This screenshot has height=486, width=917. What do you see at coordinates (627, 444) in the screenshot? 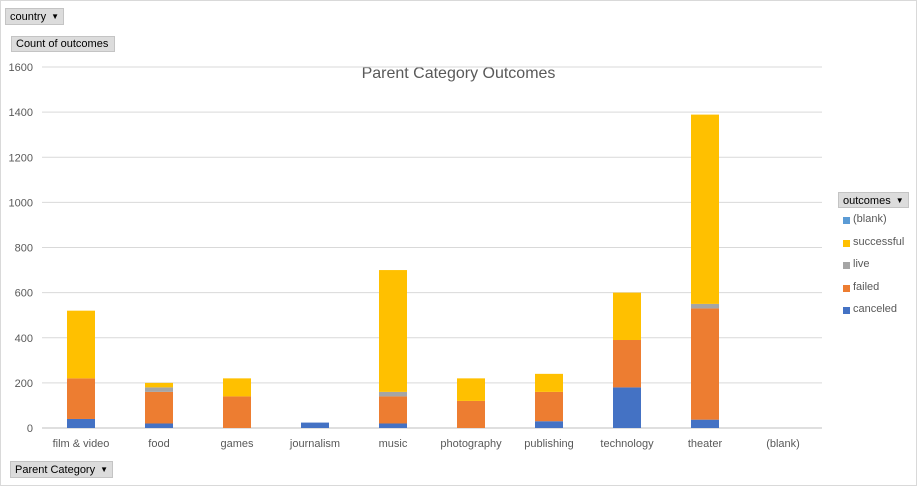
I see `x-tick-label: technology` at bounding box center [627, 444].